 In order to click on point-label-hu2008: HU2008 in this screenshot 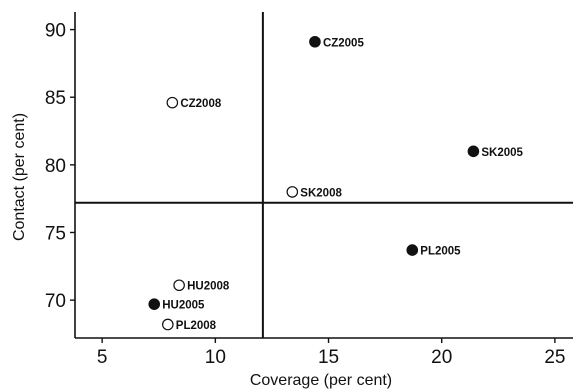, I will do `click(208, 287)`.